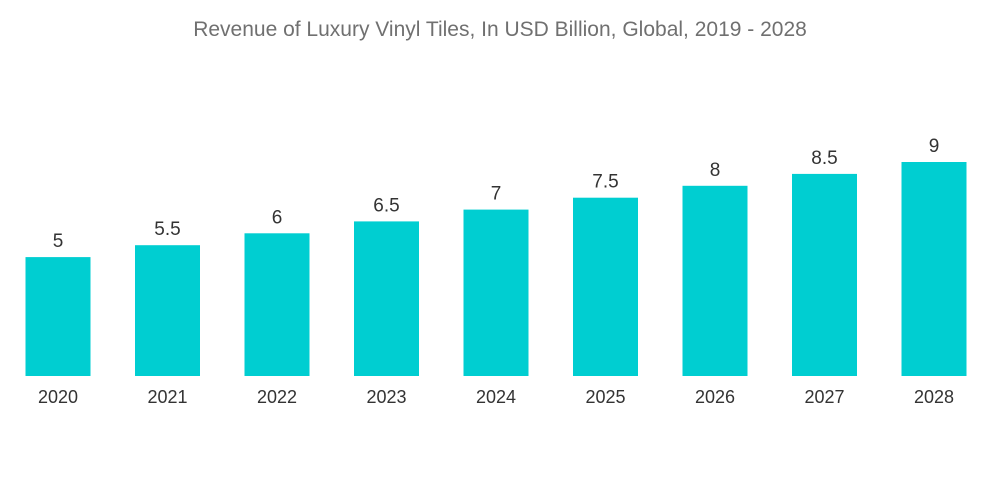 The width and height of the screenshot is (1000, 504). I want to click on value-label-2021: 5.5, so click(167, 229).